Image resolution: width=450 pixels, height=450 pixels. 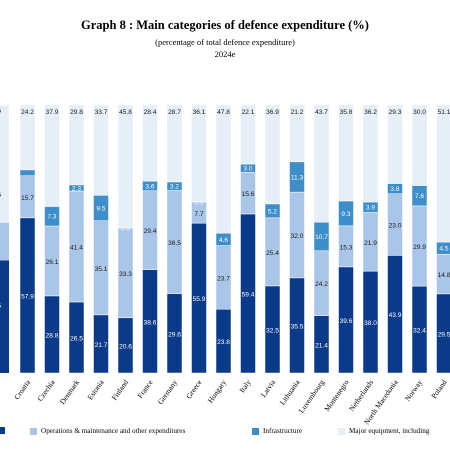 I want to click on data-label: 29.6, so click(x=174, y=334).